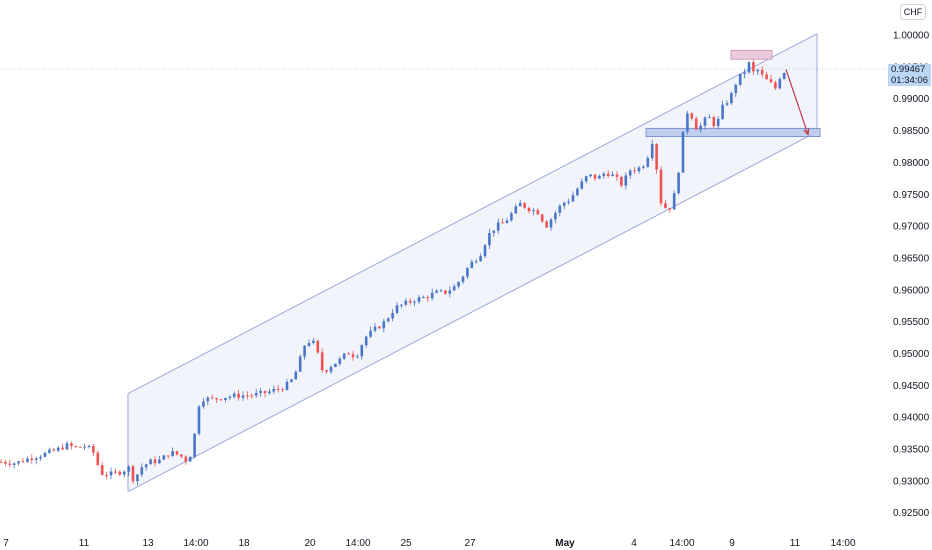 This screenshot has width=932, height=550. Describe the element at coordinates (913, 12) in the screenshot. I see `currency-badge: CHF` at that location.